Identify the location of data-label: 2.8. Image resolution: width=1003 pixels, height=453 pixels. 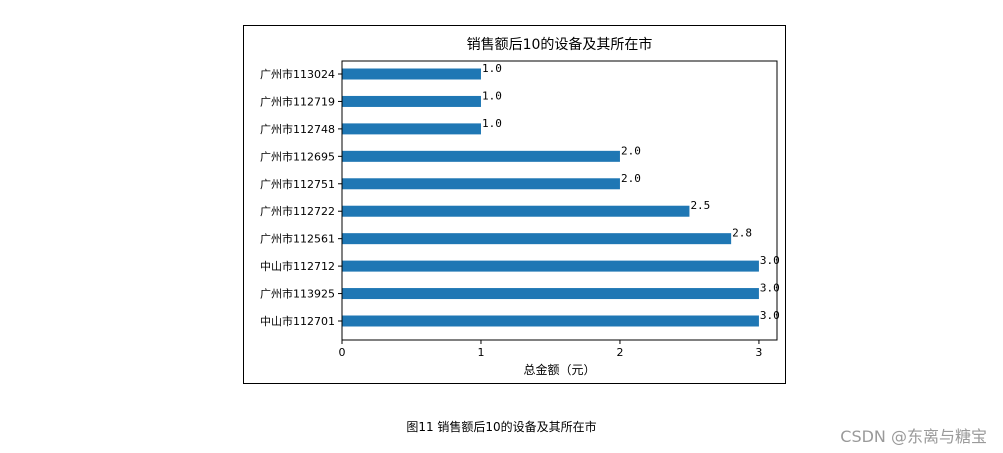
(742, 233).